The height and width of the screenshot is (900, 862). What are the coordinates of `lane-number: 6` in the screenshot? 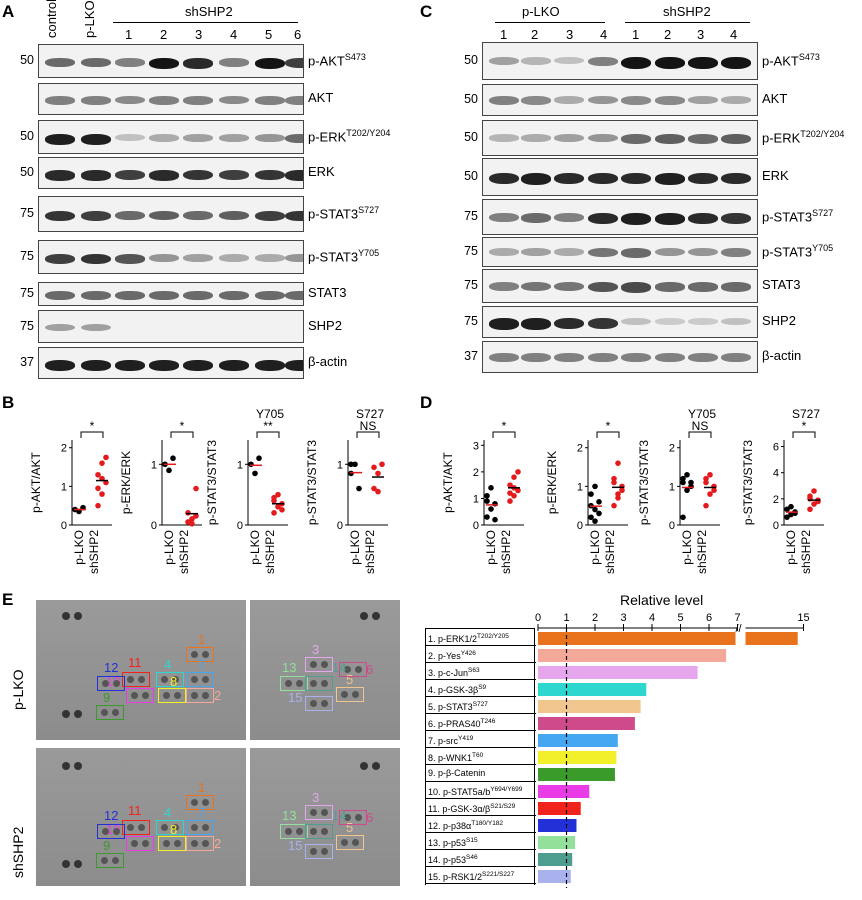 It's located at (298, 34).